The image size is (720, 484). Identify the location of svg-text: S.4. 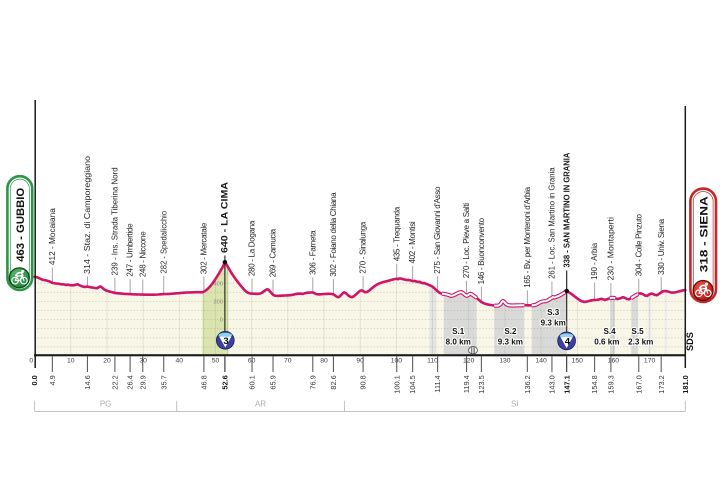
(610, 331).